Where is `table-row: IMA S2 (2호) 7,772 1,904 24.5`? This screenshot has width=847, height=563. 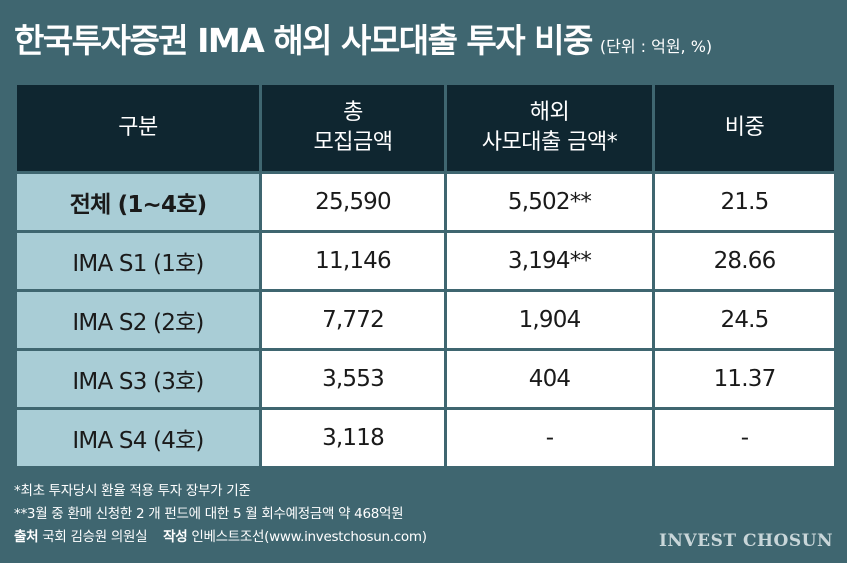
table-row: IMA S2 (2호) 7,772 1,904 24.5 is located at coordinates (425, 320).